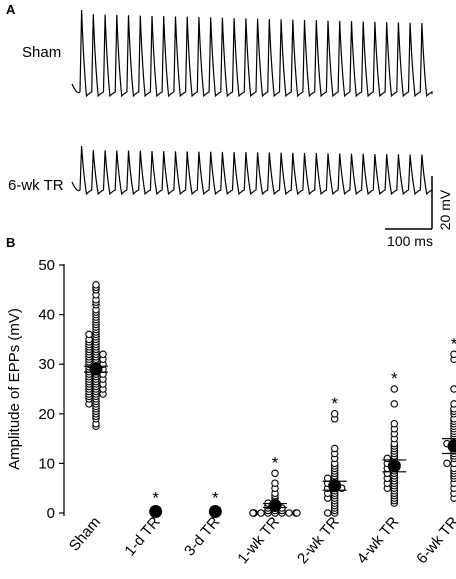 The height and width of the screenshot is (579, 456). Describe the element at coordinates (46, 463) in the screenshot. I see `y-tick-label: 10` at that location.